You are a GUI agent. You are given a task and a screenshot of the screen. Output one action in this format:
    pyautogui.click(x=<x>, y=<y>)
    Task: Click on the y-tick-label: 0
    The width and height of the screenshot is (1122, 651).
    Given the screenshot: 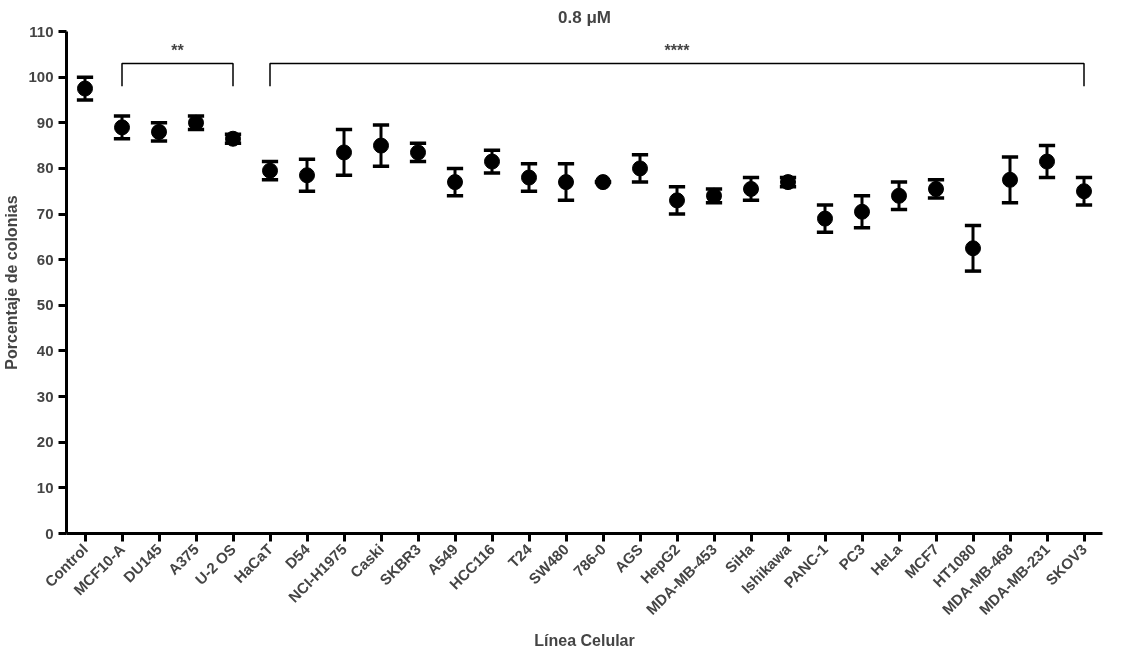 What is the action you would take?
    pyautogui.click(x=49, y=533)
    